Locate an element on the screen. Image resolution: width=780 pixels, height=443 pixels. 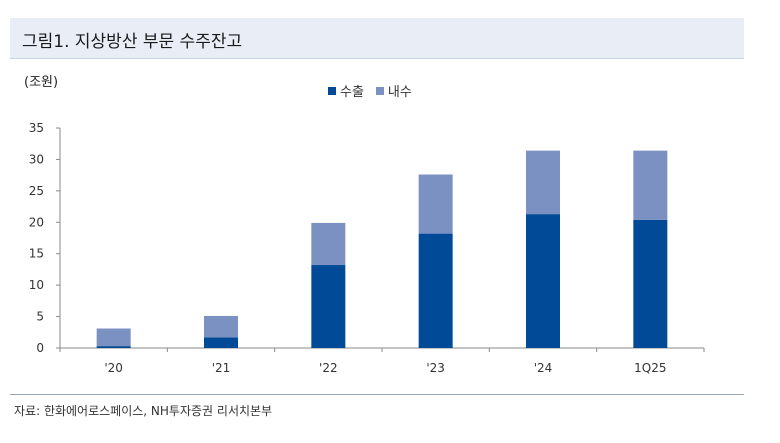
x-tick-label: 1Q25 is located at coordinates (650, 368).